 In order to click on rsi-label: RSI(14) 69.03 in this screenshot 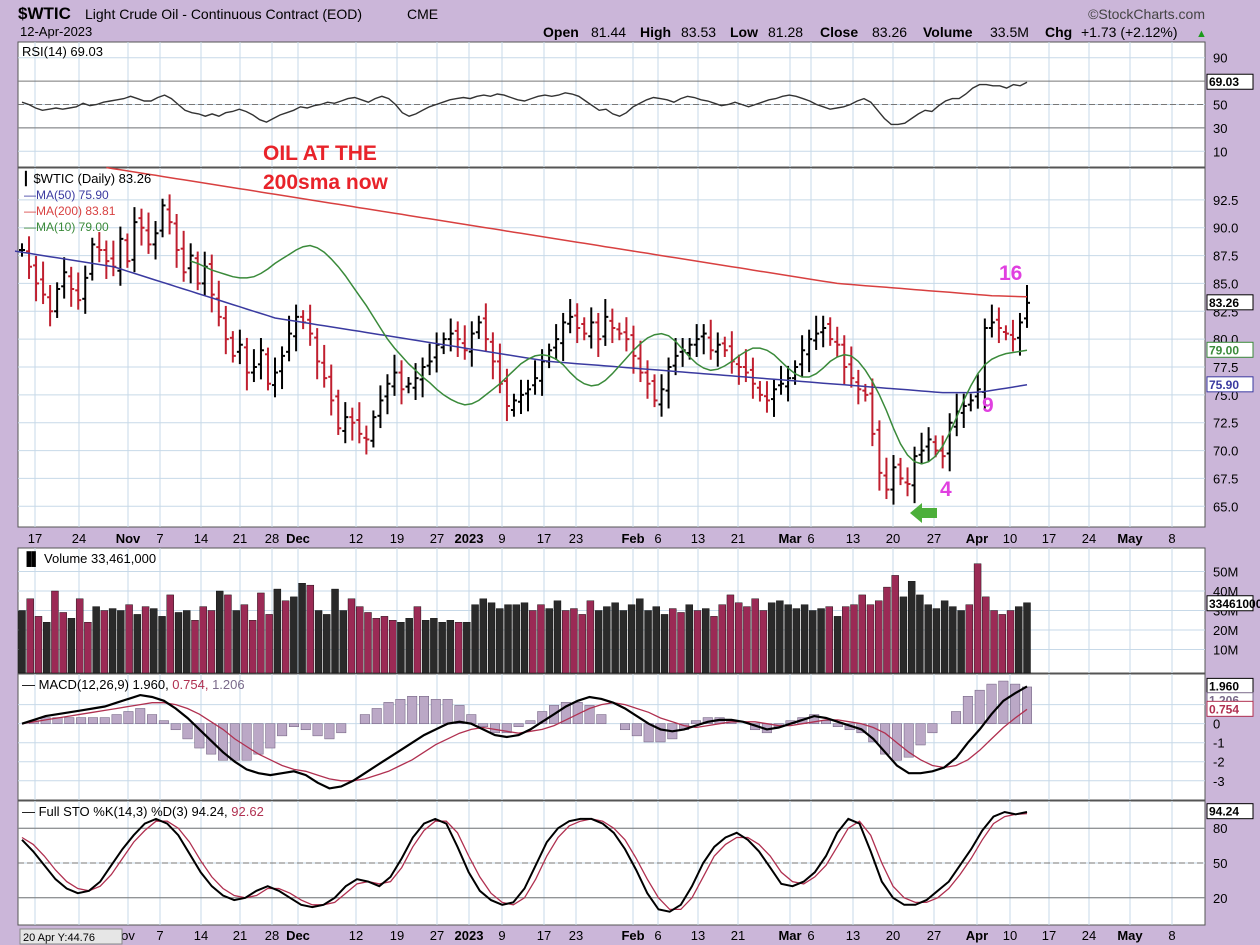, I will do `click(62, 51)`.